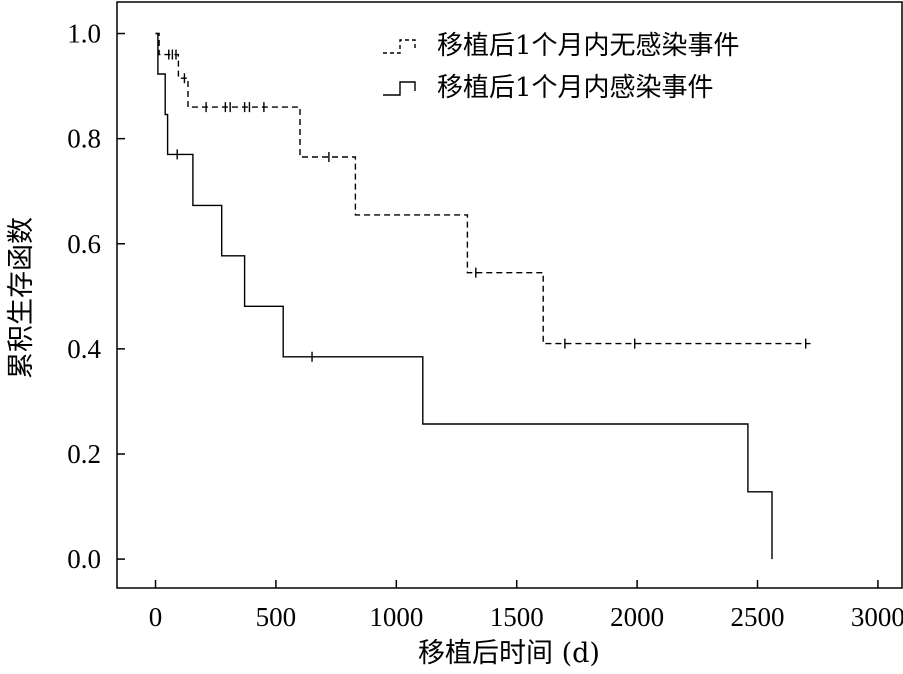 The image size is (903, 674). What do you see at coordinates (84, 454) in the screenshot?
I see `y-tick-label: 0.2` at bounding box center [84, 454].